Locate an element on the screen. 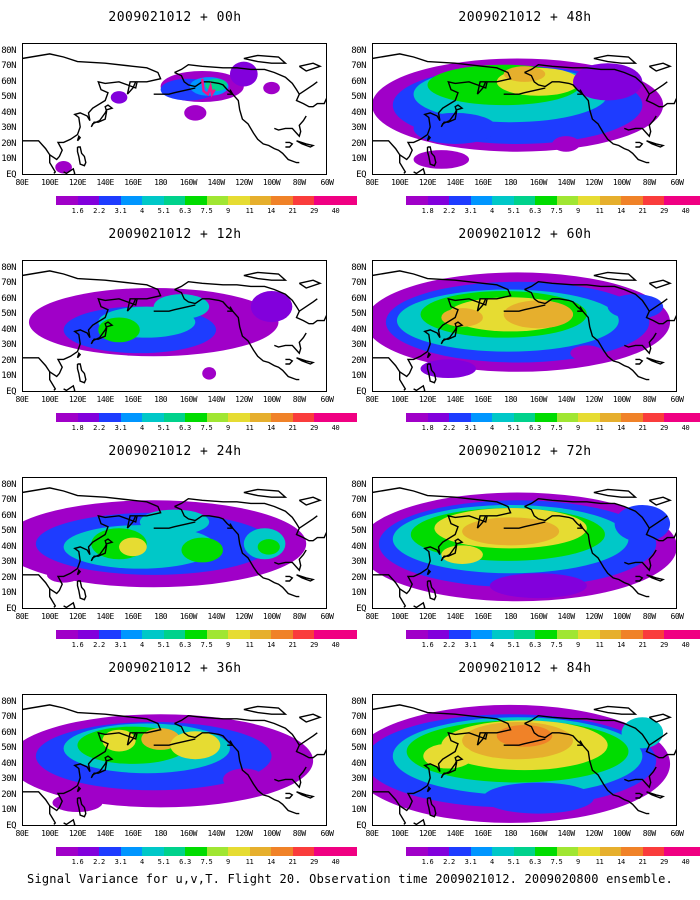 This screenshot has width=700, height=900. lon-tick-label: 180 is located at coordinates (511, 616).